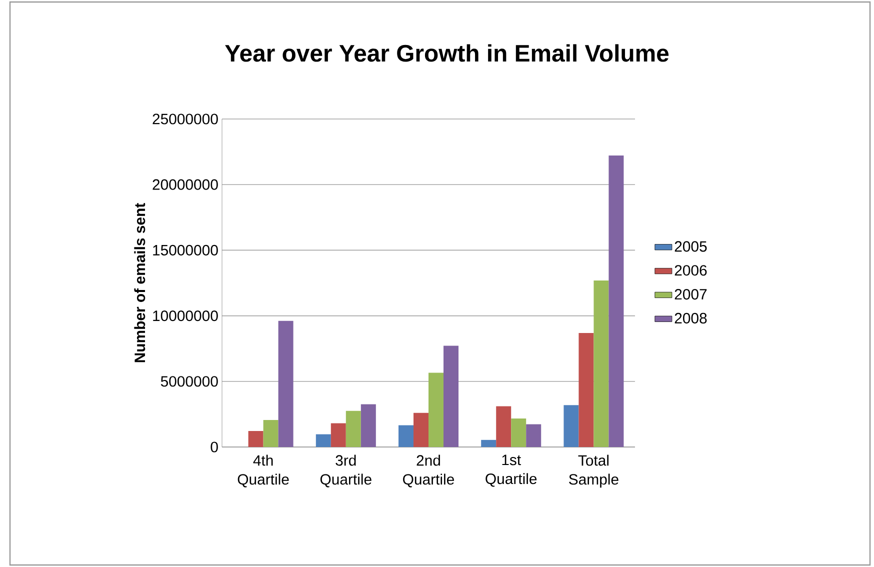 The width and height of the screenshot is (874, 567). What do you see at coordinates (690, 294) in the screenshot?
I see `legend-label: 2007` at bounding box center [690, 294].